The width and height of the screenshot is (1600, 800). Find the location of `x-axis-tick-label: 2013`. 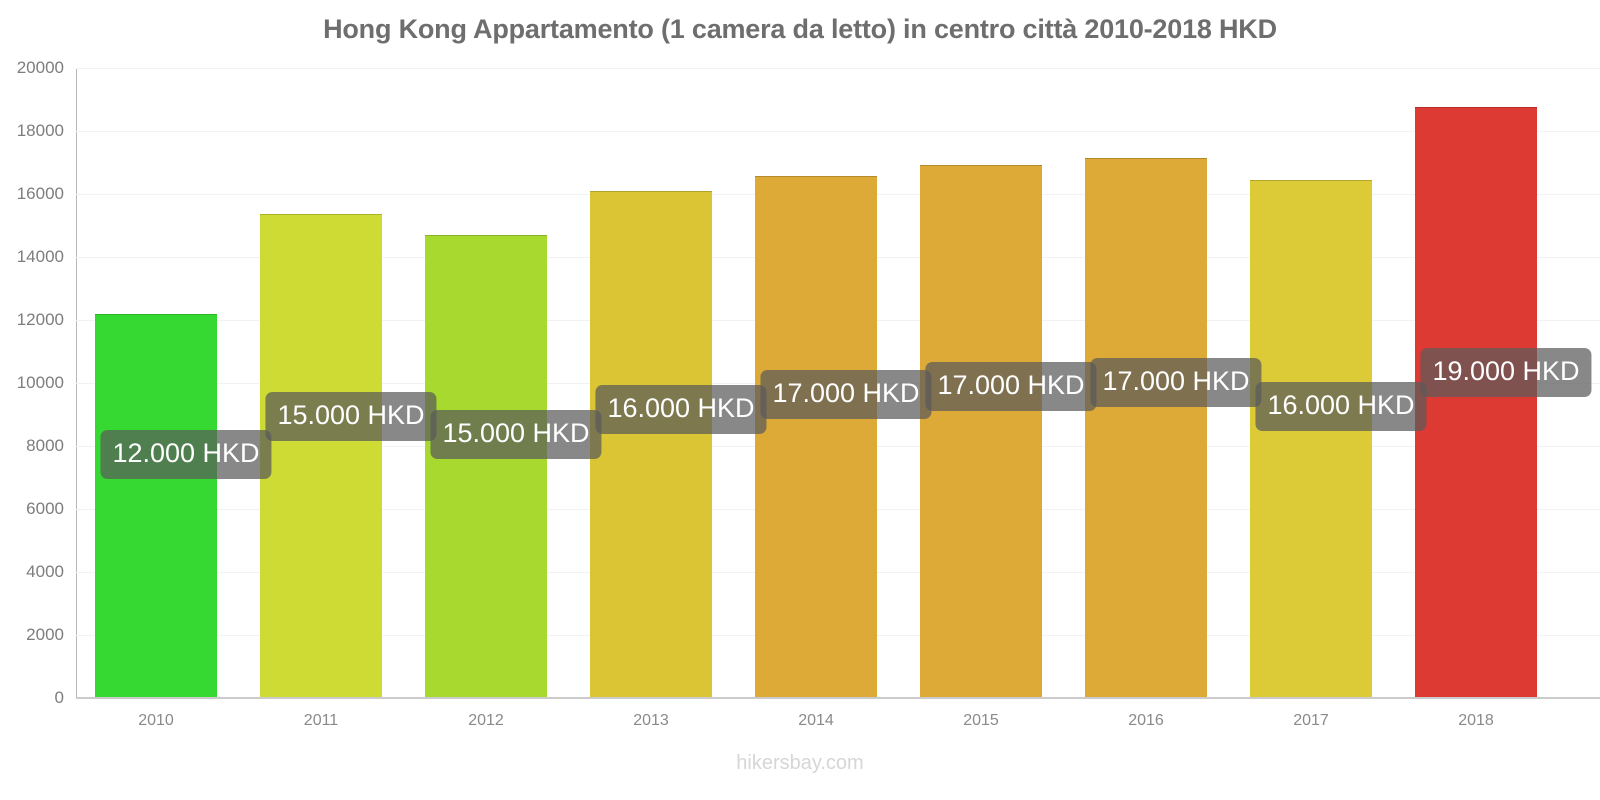

x-axis-tick-label: 2013 is located at coordinates (651, 720).